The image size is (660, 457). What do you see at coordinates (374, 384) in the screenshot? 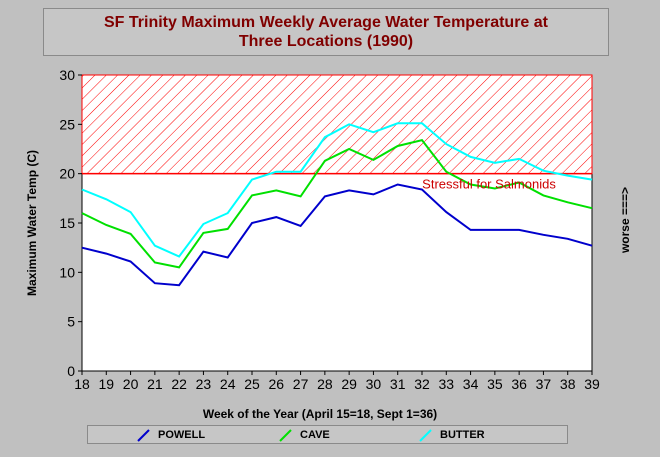
I see `x-tick-label: 30` at bounding box center [374, 384].